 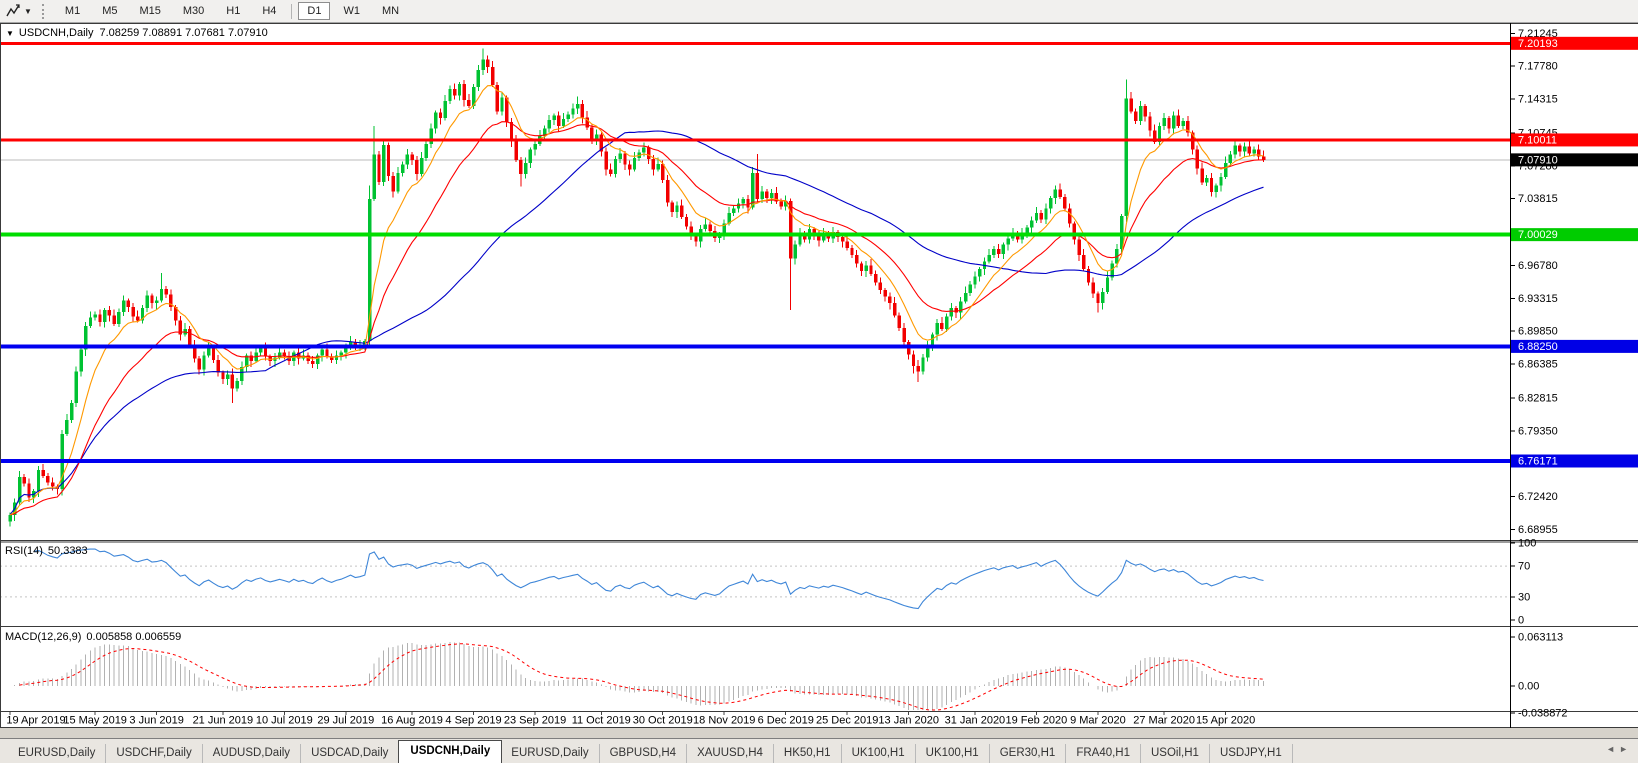 I want to click on chart-tab-usdchf-daily: USDCHF,Daily, so click(x=154, y=753).